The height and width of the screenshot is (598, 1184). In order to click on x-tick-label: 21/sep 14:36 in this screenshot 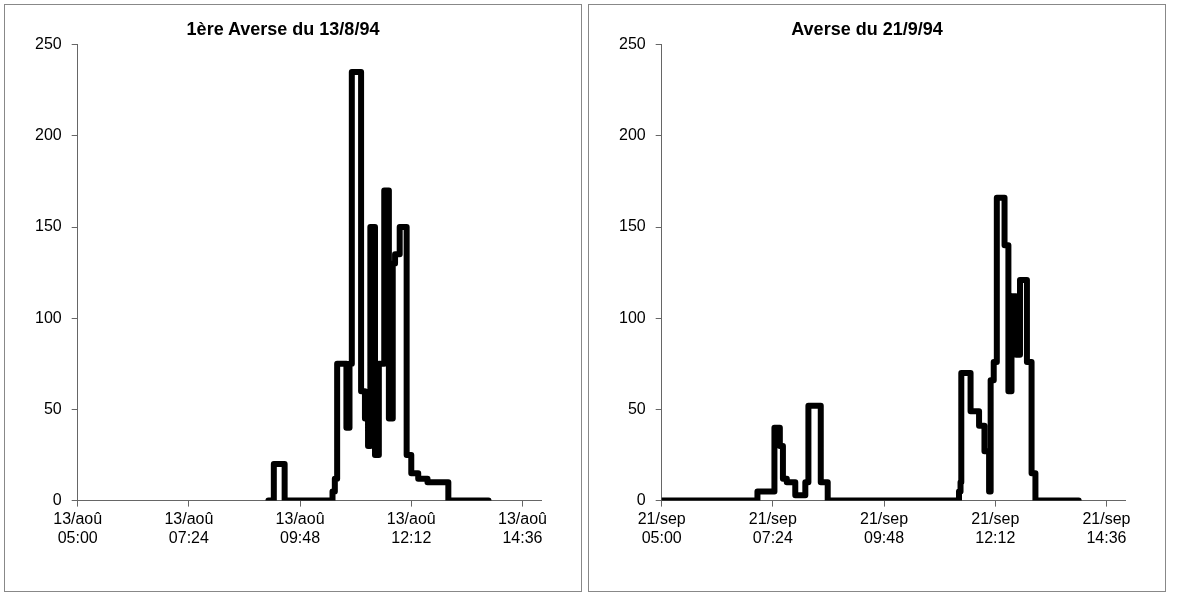, I will do `click(1106, 527)`.